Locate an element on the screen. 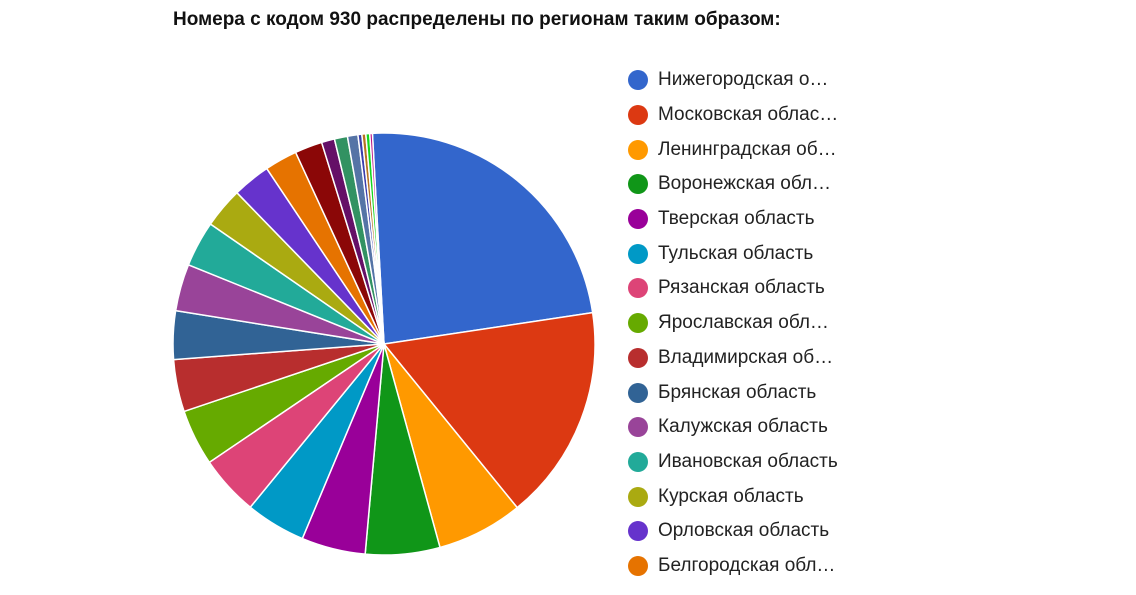 The width and height of the screenshot is (1136, 595). legend-label: Тверская область is located at coordinates (736, 219).